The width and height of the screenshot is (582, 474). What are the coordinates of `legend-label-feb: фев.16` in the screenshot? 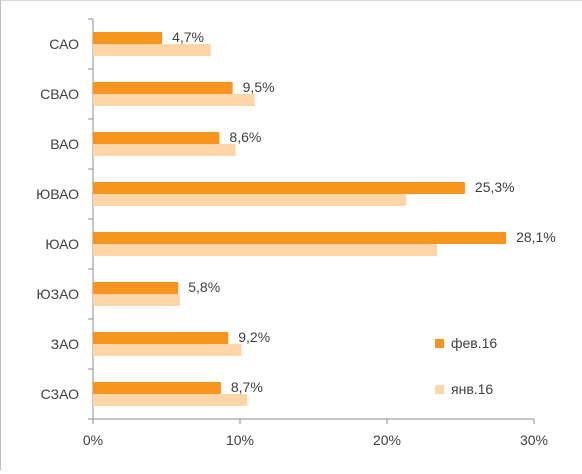 It's located at (474, 343).